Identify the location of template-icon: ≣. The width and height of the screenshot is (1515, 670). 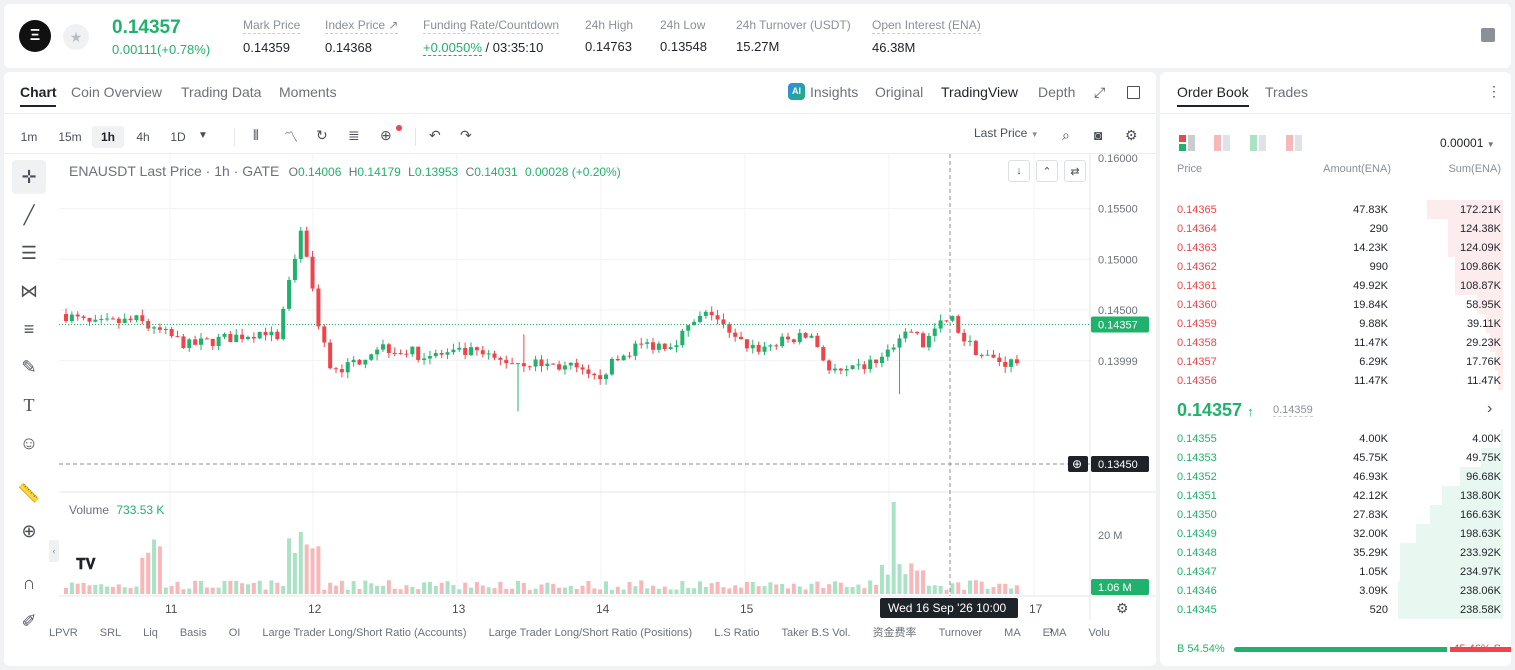
(354, 135).